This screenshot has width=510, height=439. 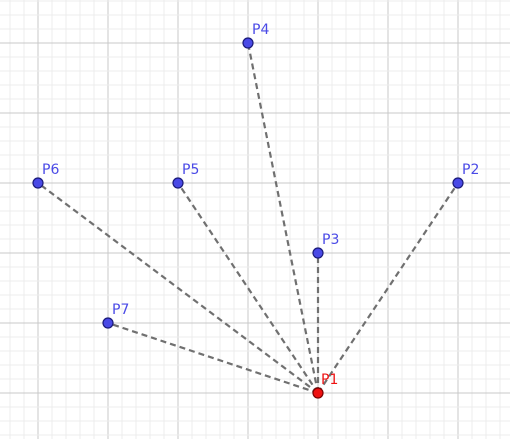 What do you see at coordinates (190, 170) in the screenshot?
I see `label-p5: P5` at bounding box center [190, 170].